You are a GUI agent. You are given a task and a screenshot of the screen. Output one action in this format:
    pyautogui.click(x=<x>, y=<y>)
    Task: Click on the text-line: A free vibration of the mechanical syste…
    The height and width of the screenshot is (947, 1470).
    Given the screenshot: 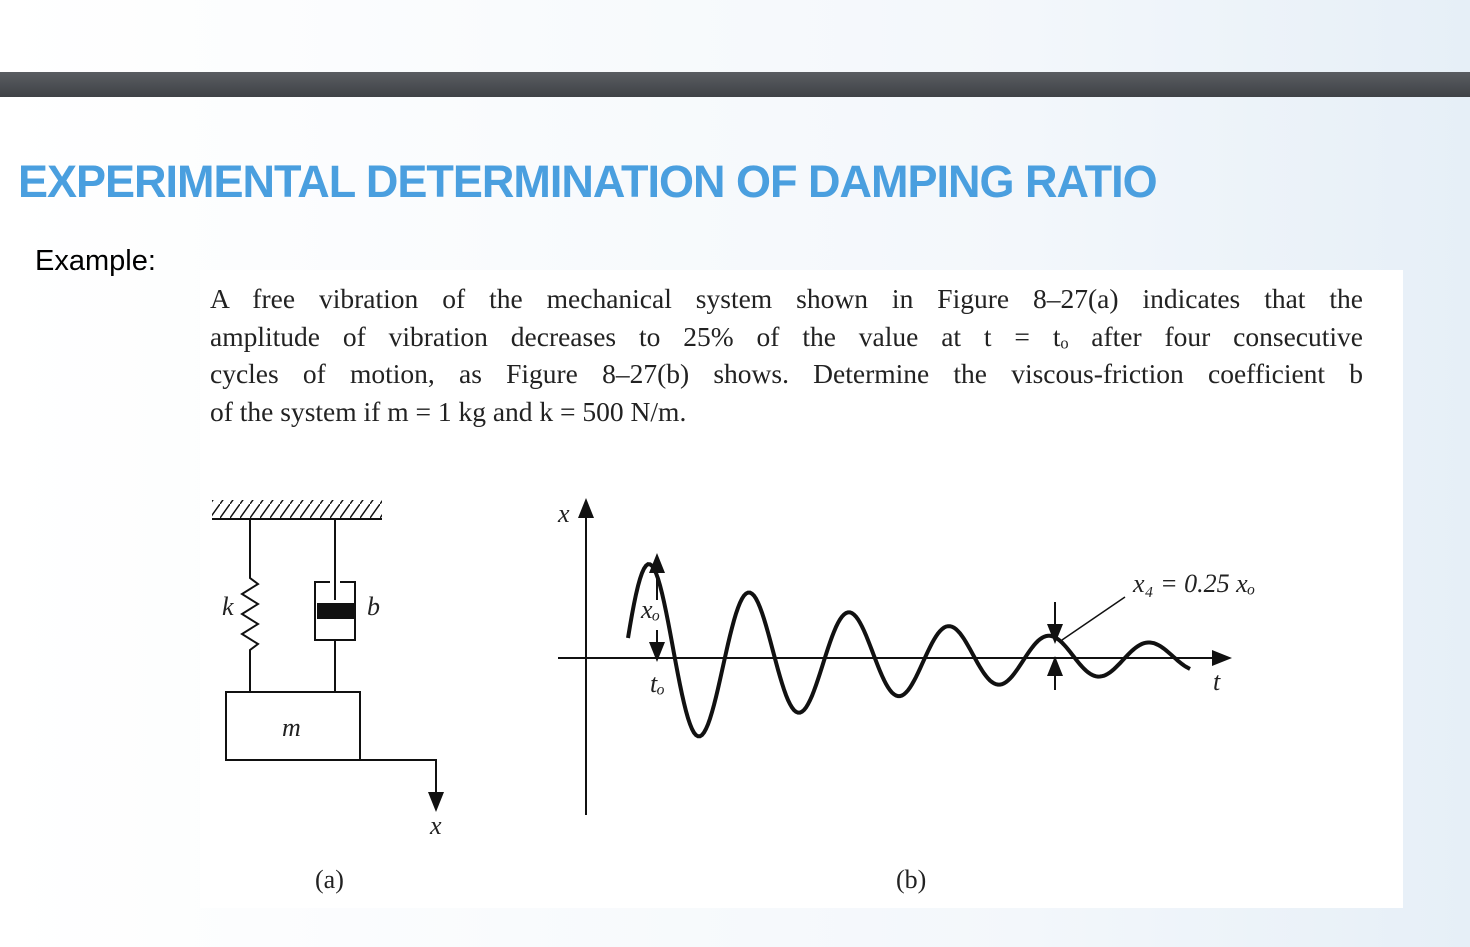 What is the action you would take?
    pyautogui.click(x=786, y=298)
    